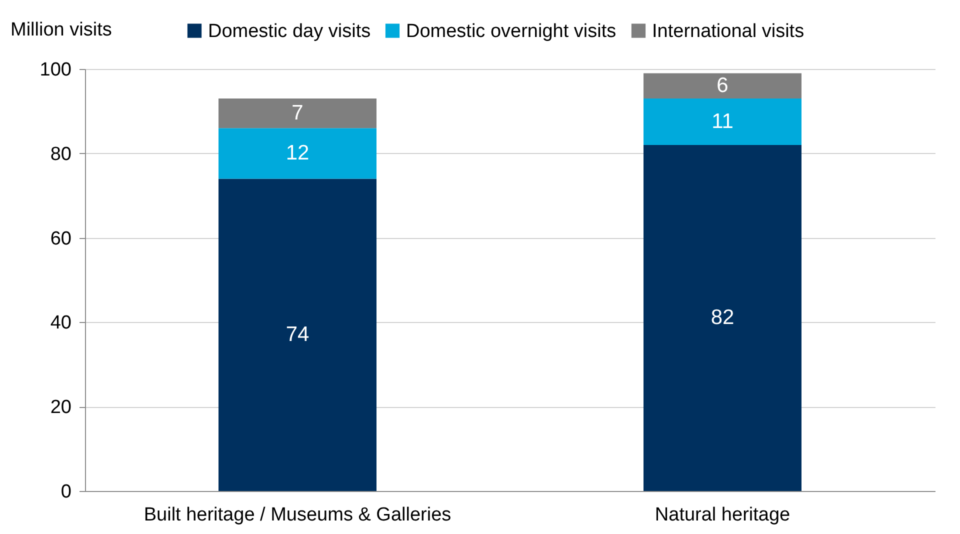 This screenshot has height=534, width=960. I want to click on legend-label: Domestic overnight visits, so click(511, 31).